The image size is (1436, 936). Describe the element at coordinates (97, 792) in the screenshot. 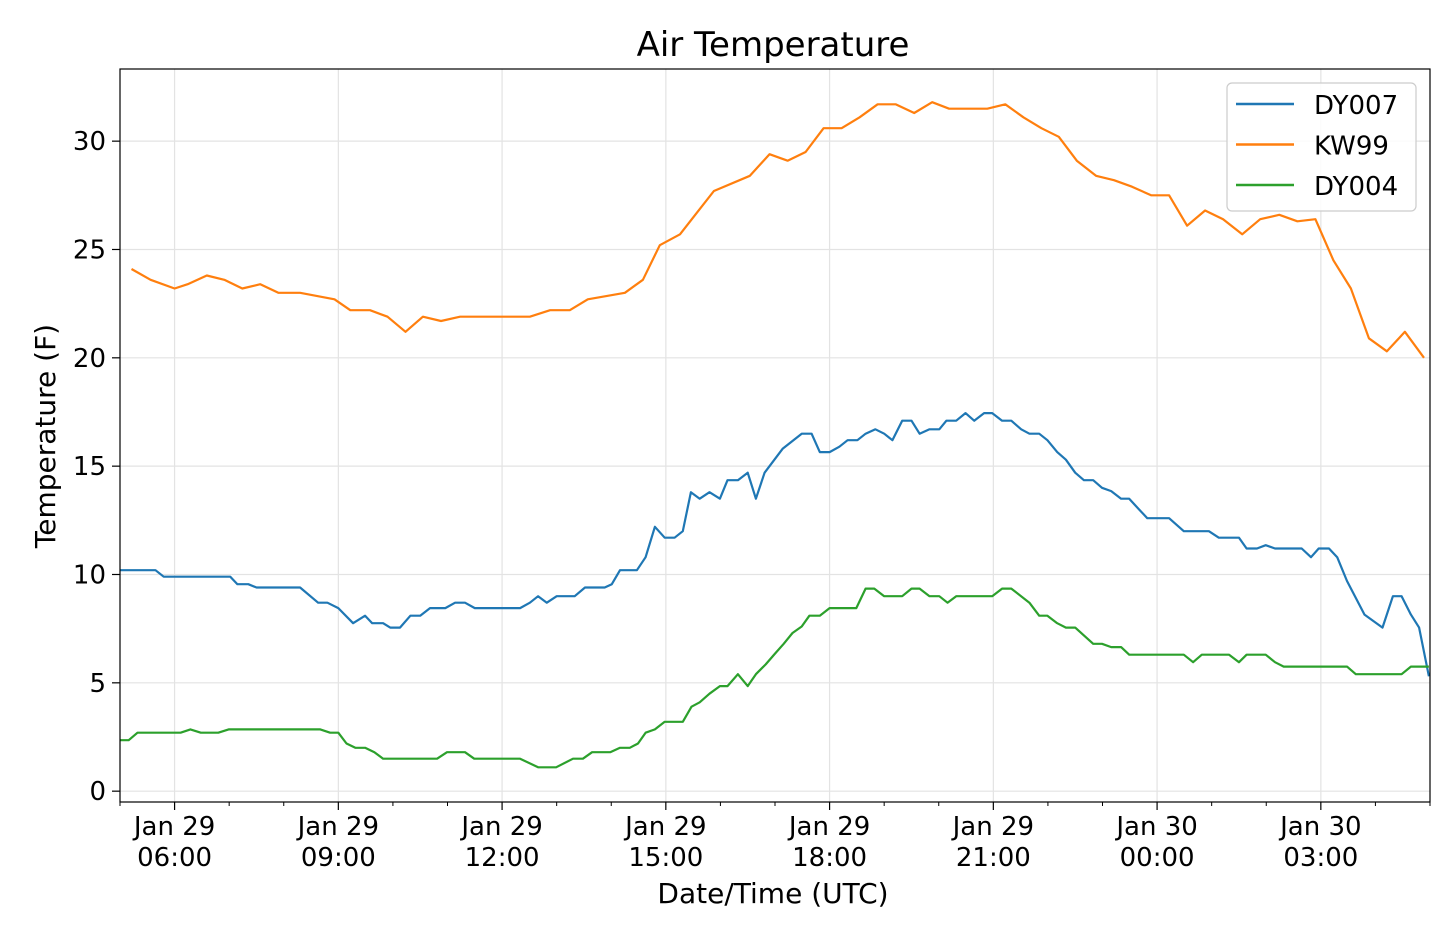

I see `y-tick-label: 0` at that location.